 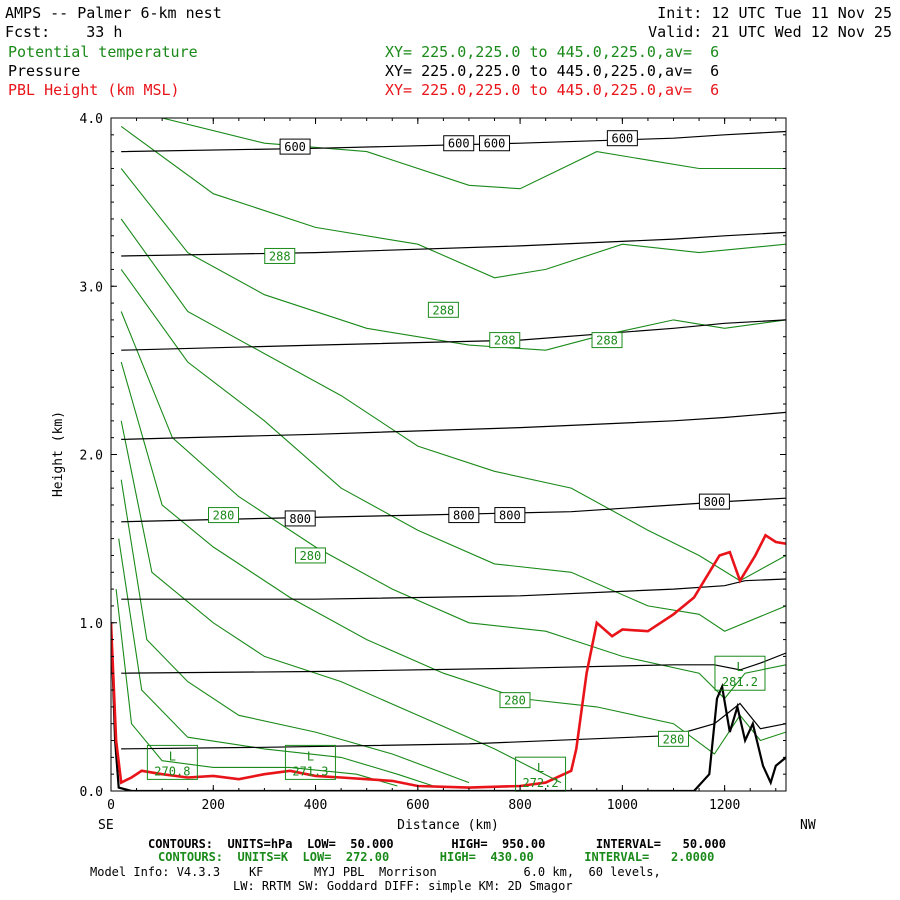 What do you see at coordinates (44, 71) in the screenshot?
I see `field-label-pressure: Pressure` at bounding box center [44, 71].